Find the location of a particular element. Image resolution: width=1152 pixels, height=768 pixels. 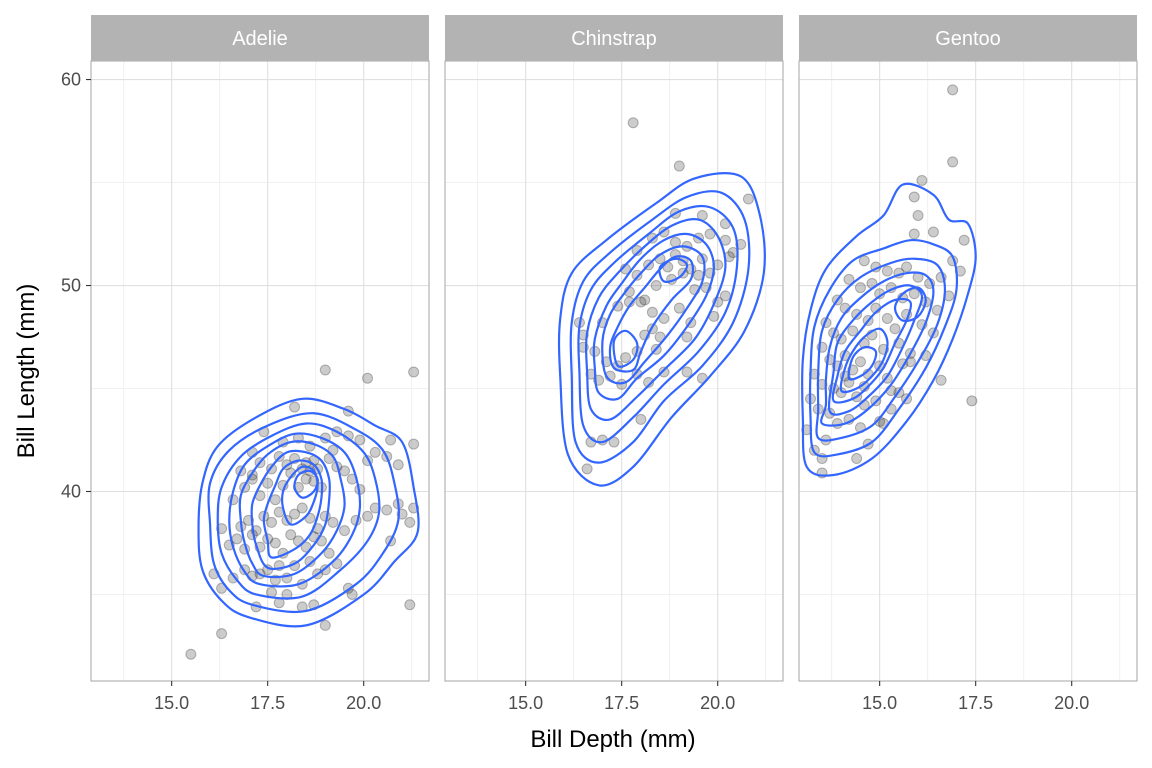

points-gentoo is located at coordinates (889, 281).